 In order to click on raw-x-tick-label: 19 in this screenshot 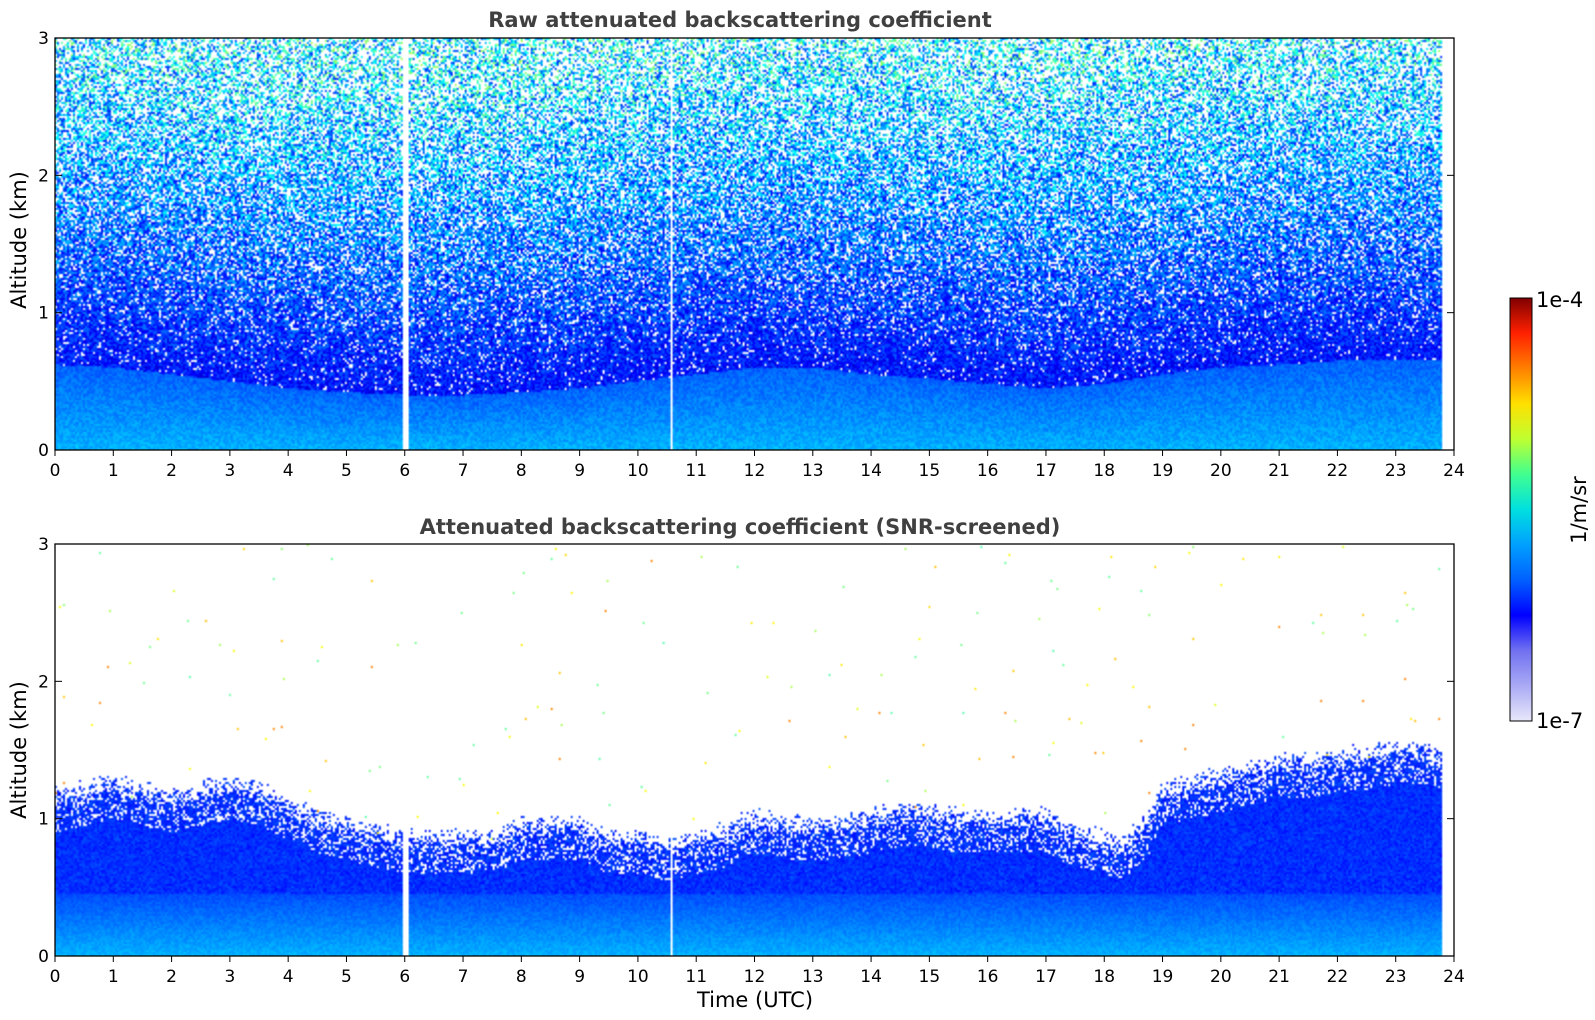, I will do `click(1163, 471)`.